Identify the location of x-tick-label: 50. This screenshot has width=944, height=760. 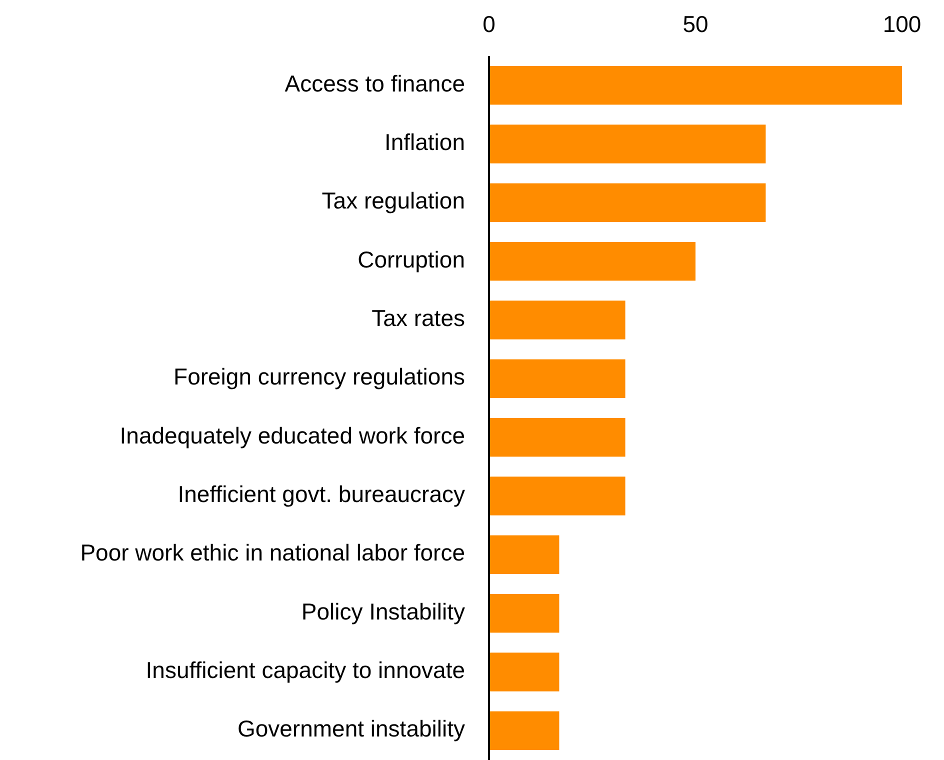
(695, 24).